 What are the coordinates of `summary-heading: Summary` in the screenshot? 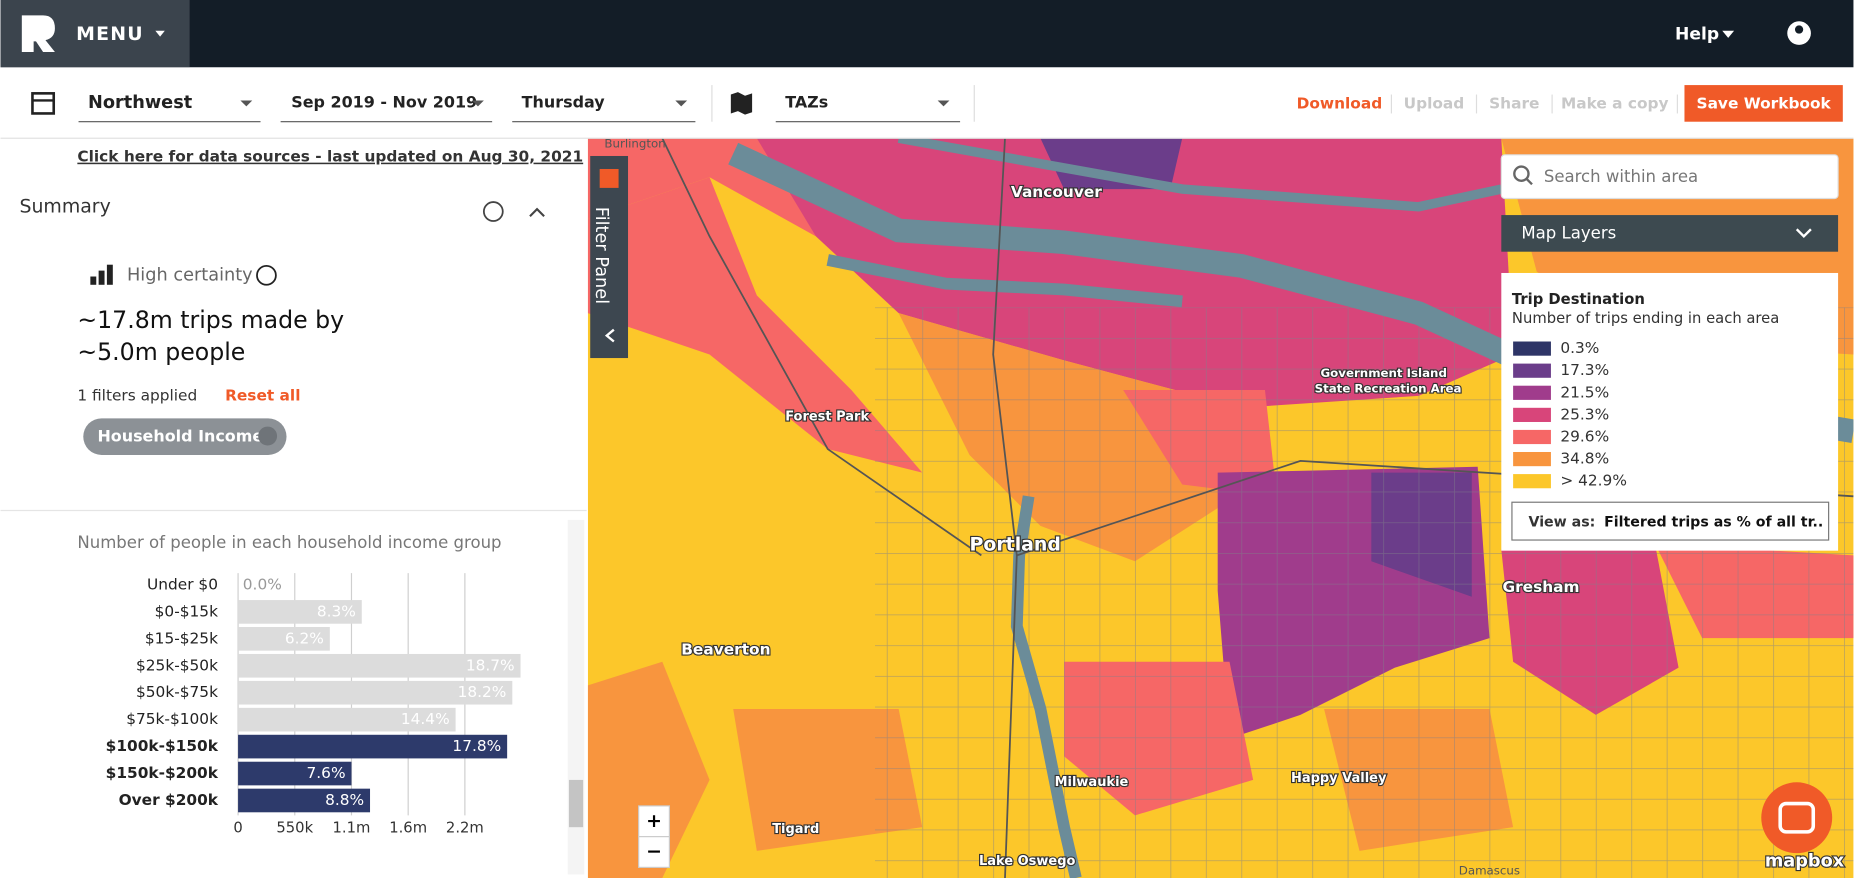 It's located at (64, 206).